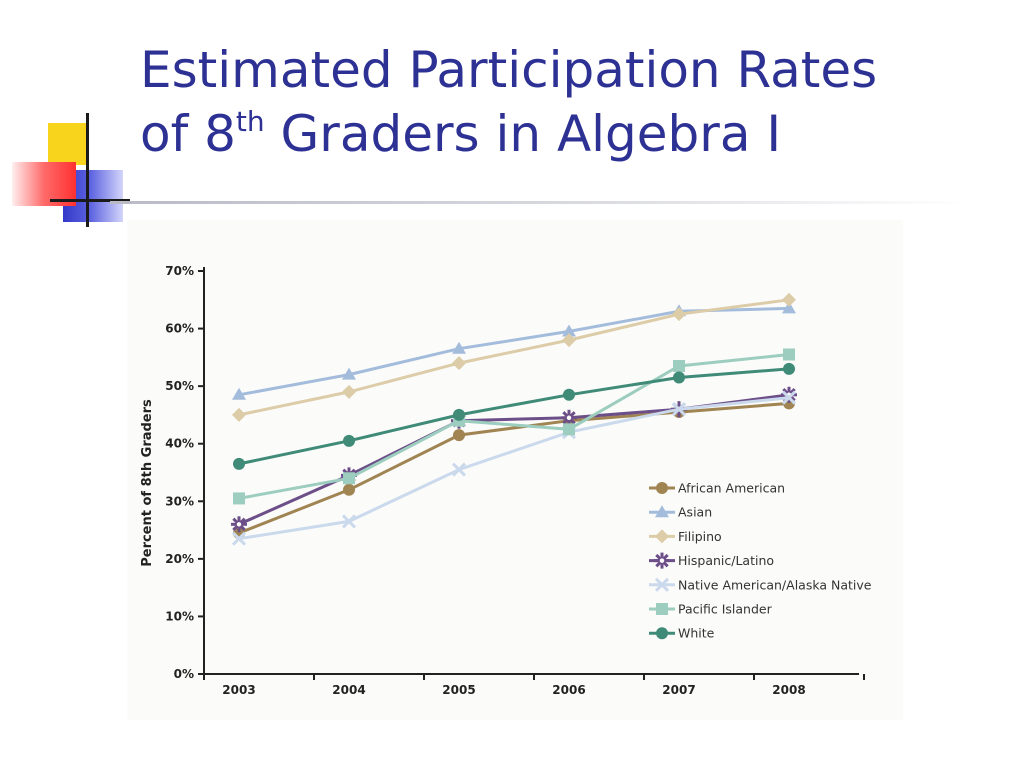 The height and width of the screenshot is (768, 1024). What do you see at coordinates (695, 512) in the screenshot?
I see `legend-label: Asian` at bounding box center [695, 512].